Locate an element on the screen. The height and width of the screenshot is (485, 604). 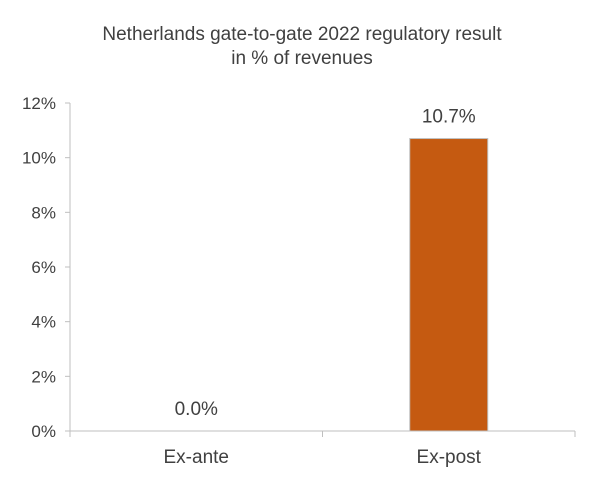
y-tick-label: 4% is located at coordinates (43, 322).